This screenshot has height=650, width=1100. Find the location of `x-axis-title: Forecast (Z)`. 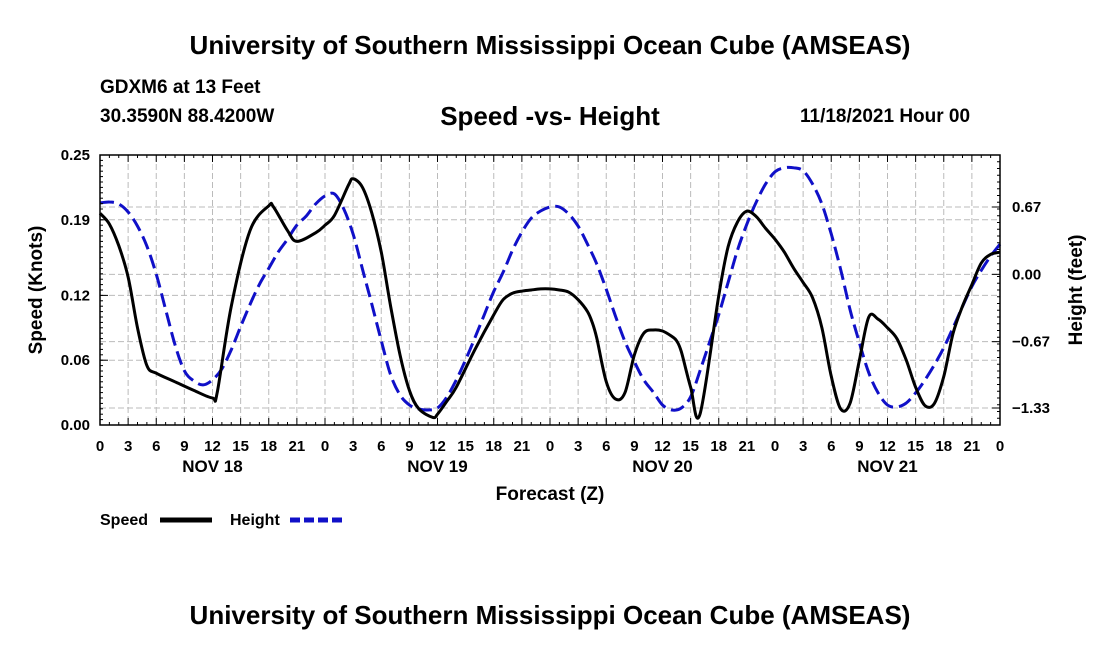

x-axis-title: Forecast (Z) is located at coordinates (550, 494).